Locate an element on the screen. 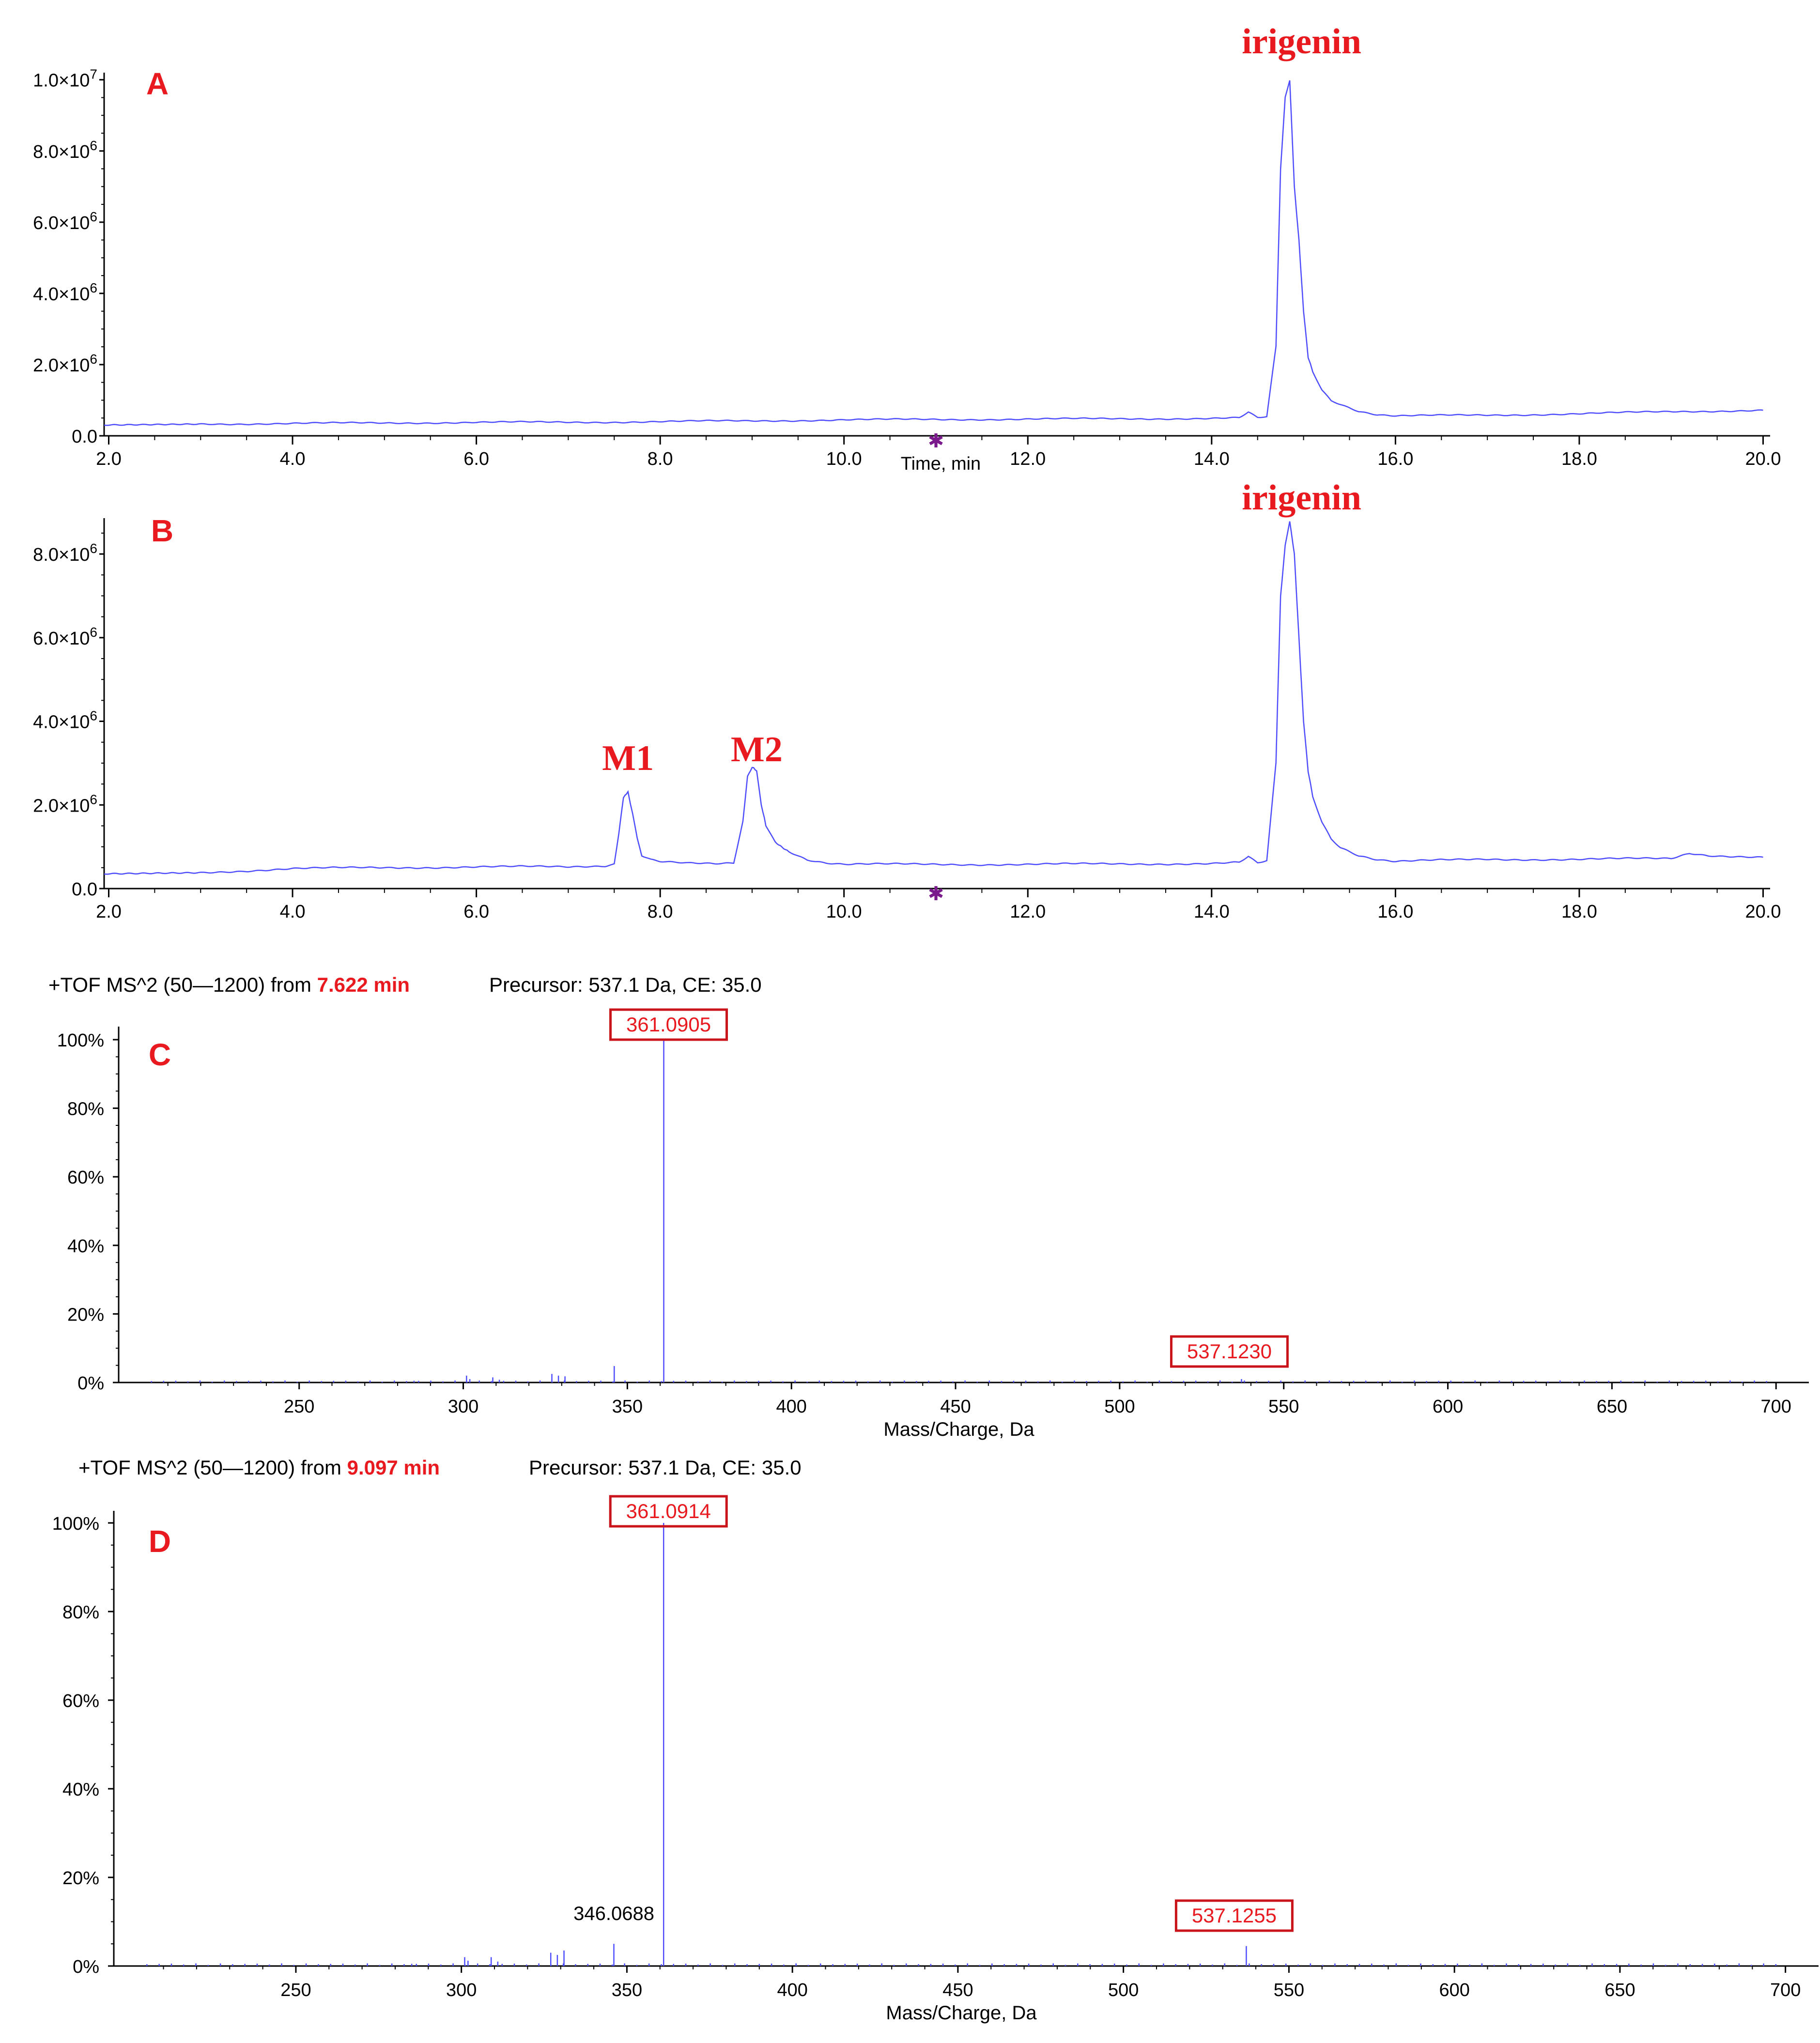 The image size is (1820, 2043). y-tick-exponent: 7 is located at coordinates (93, 74).